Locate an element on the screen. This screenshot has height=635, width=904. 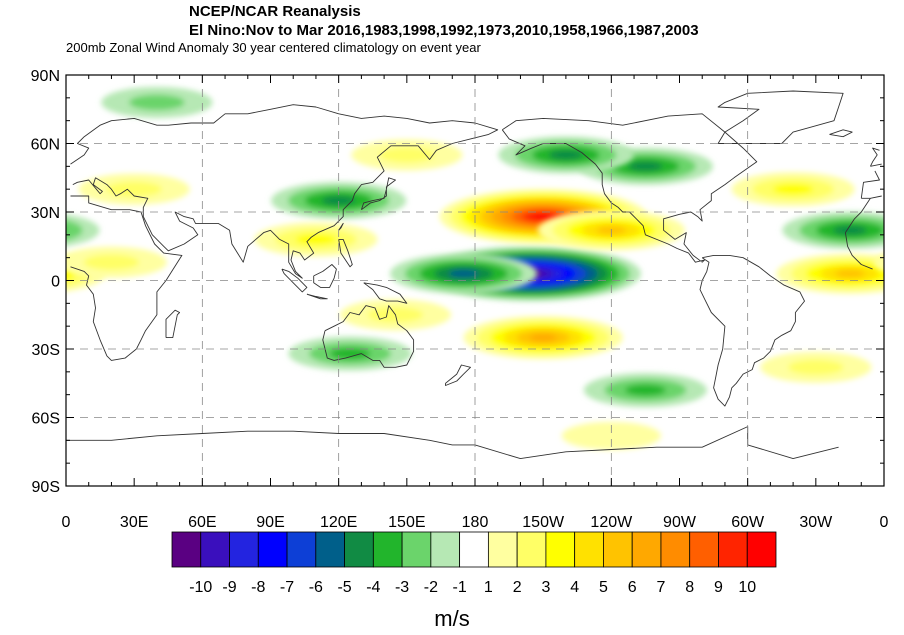
colorbar-label: -5 is located at coordinates (344, 587).